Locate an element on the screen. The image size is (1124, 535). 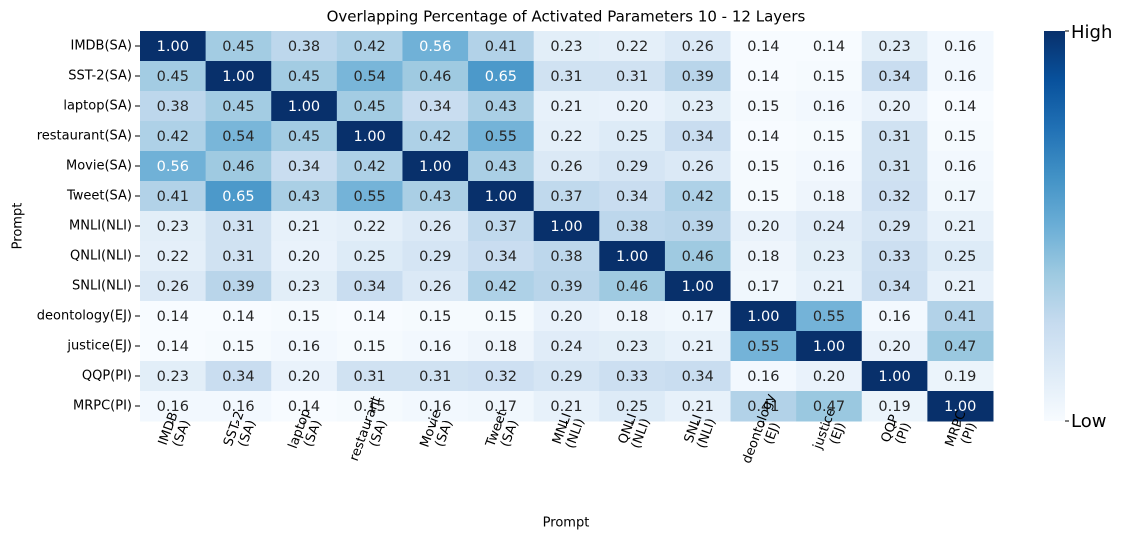
cell-value-label: 0.23 is located at coordinates (632, 347).